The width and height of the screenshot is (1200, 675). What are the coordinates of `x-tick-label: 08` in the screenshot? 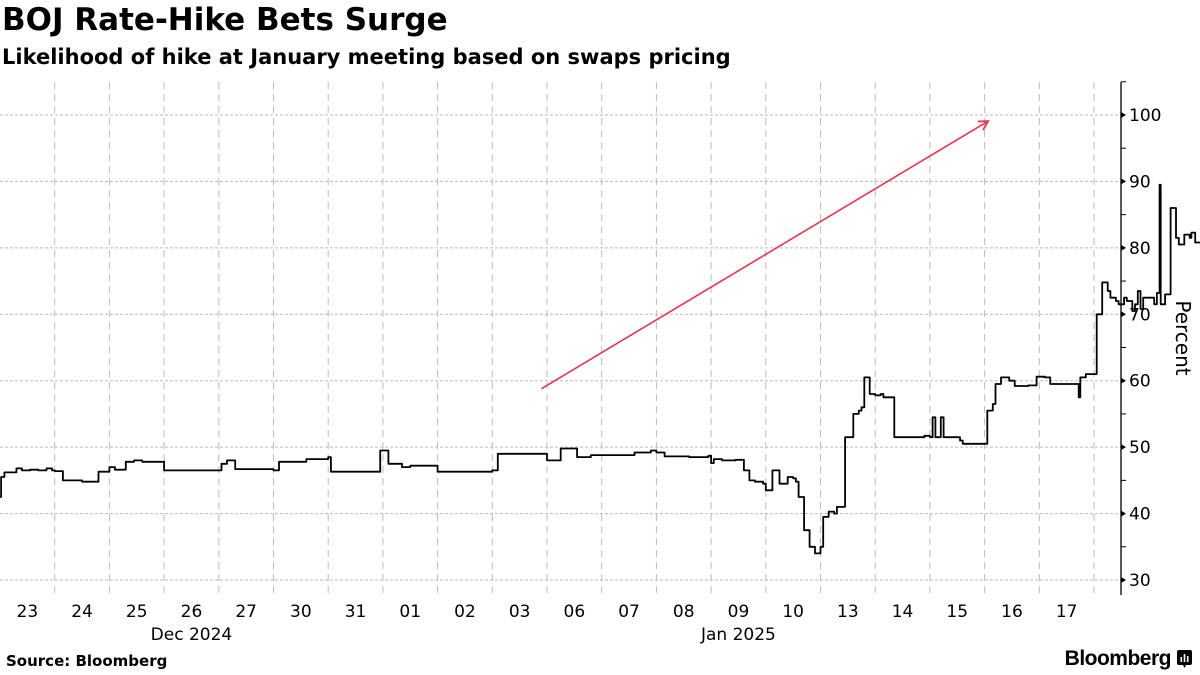 It's located at (684, 612).